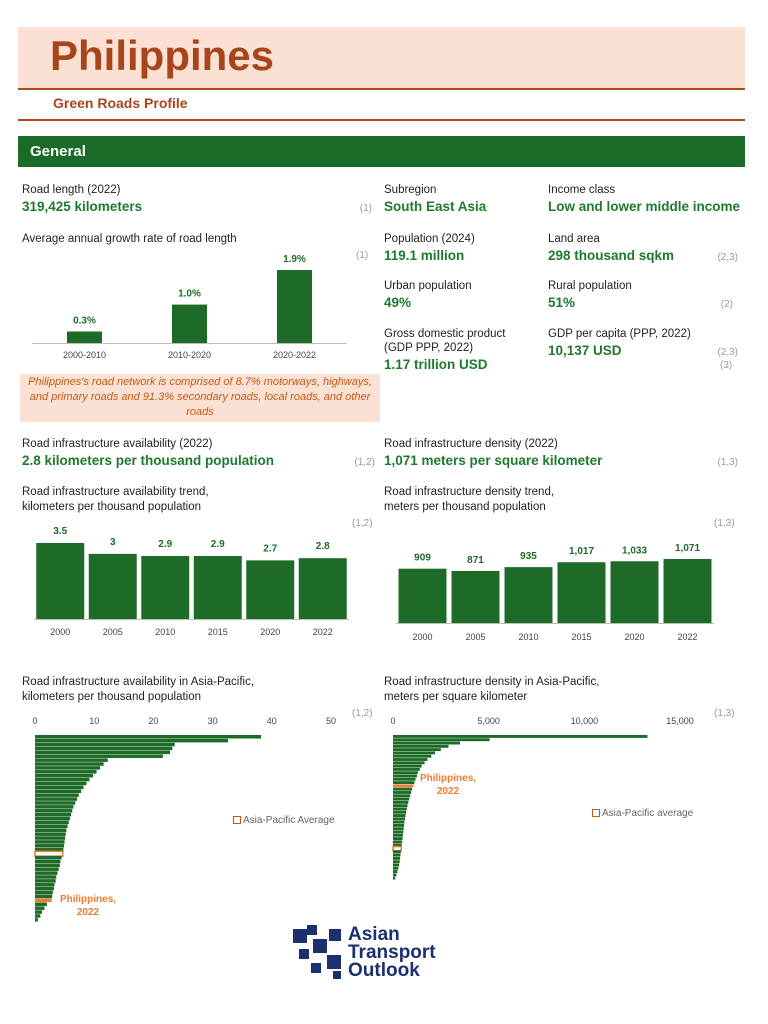 This screenshot has width=768, height=1024. What do you see at coordinates (410, 190) in the screenshot?
I see `fact-label: Subregion` at bounding box center [410, 190].